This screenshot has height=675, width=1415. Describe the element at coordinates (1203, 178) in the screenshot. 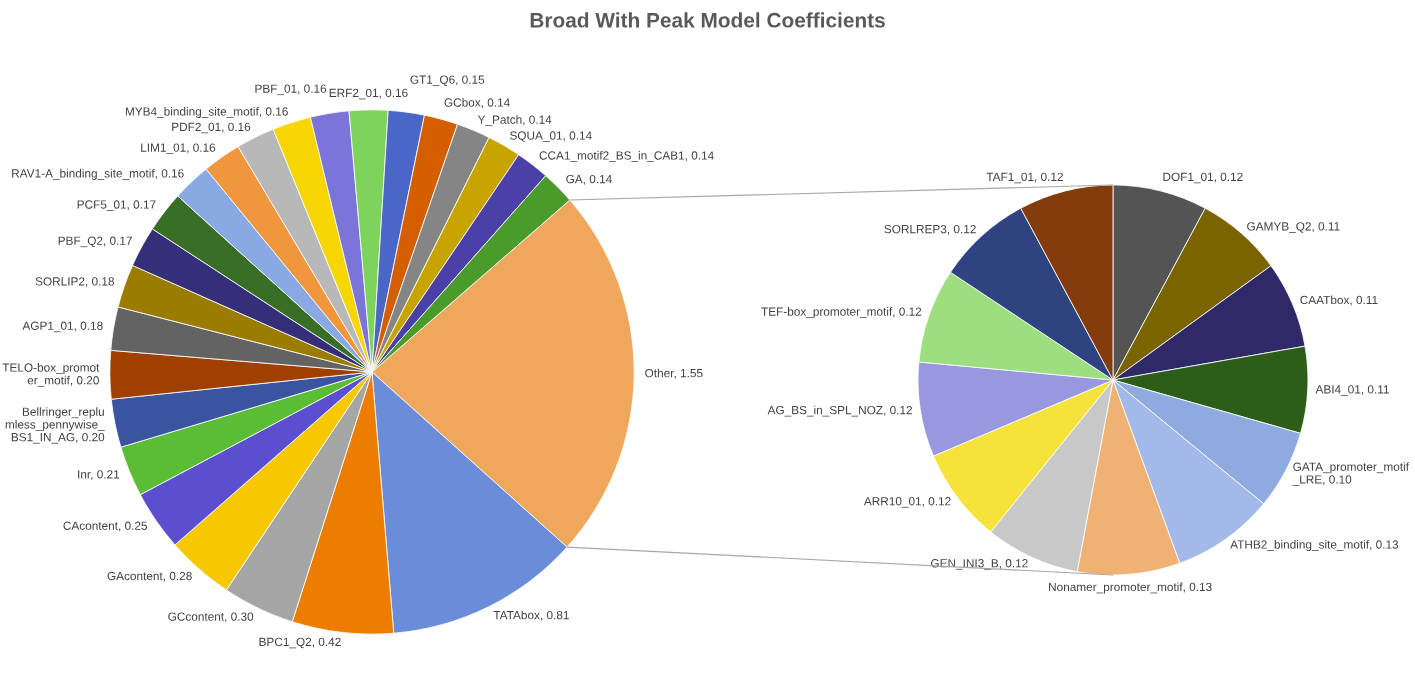

I see `slice-label: DOF1_01, 0.12` at that location.